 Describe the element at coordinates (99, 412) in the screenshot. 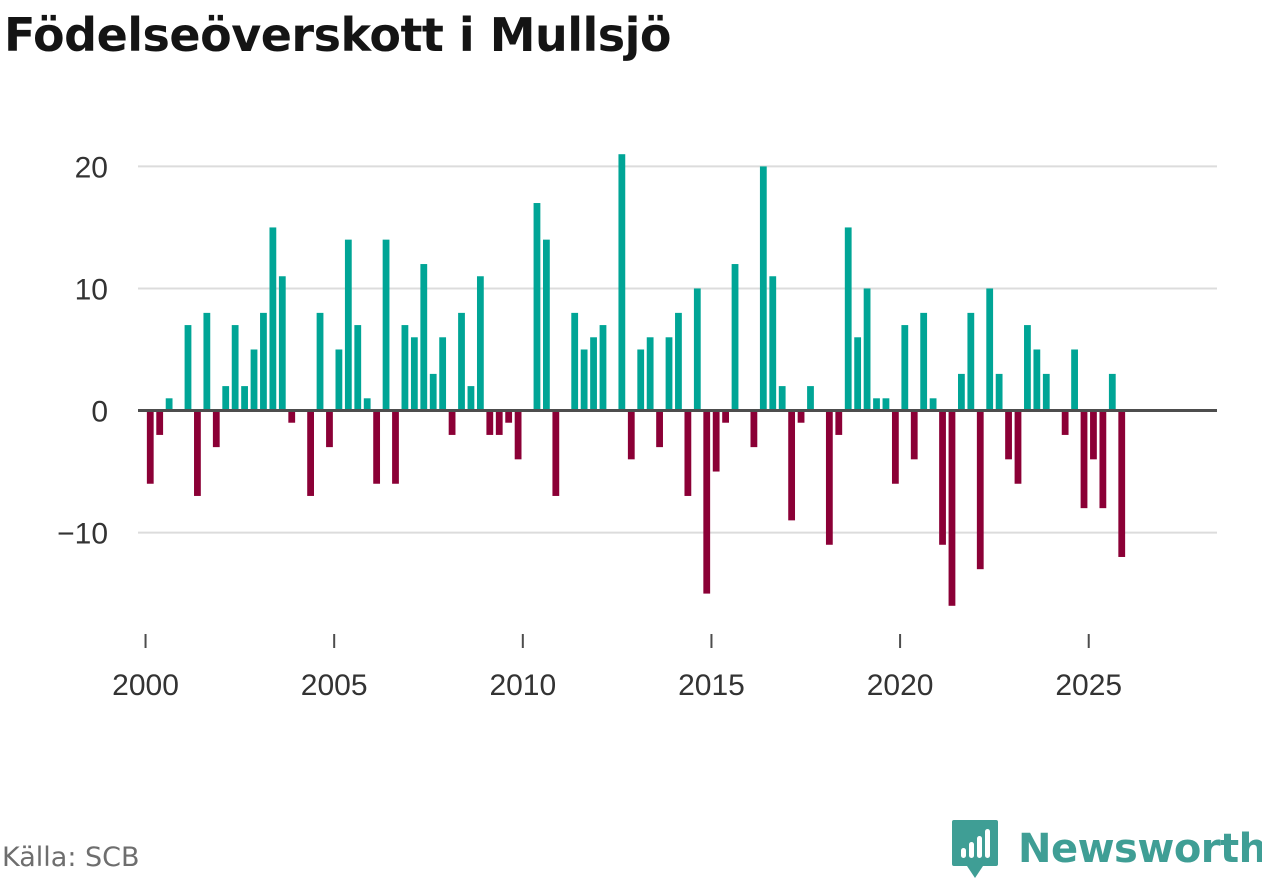

I see `y-tick-label: 0` at that location.